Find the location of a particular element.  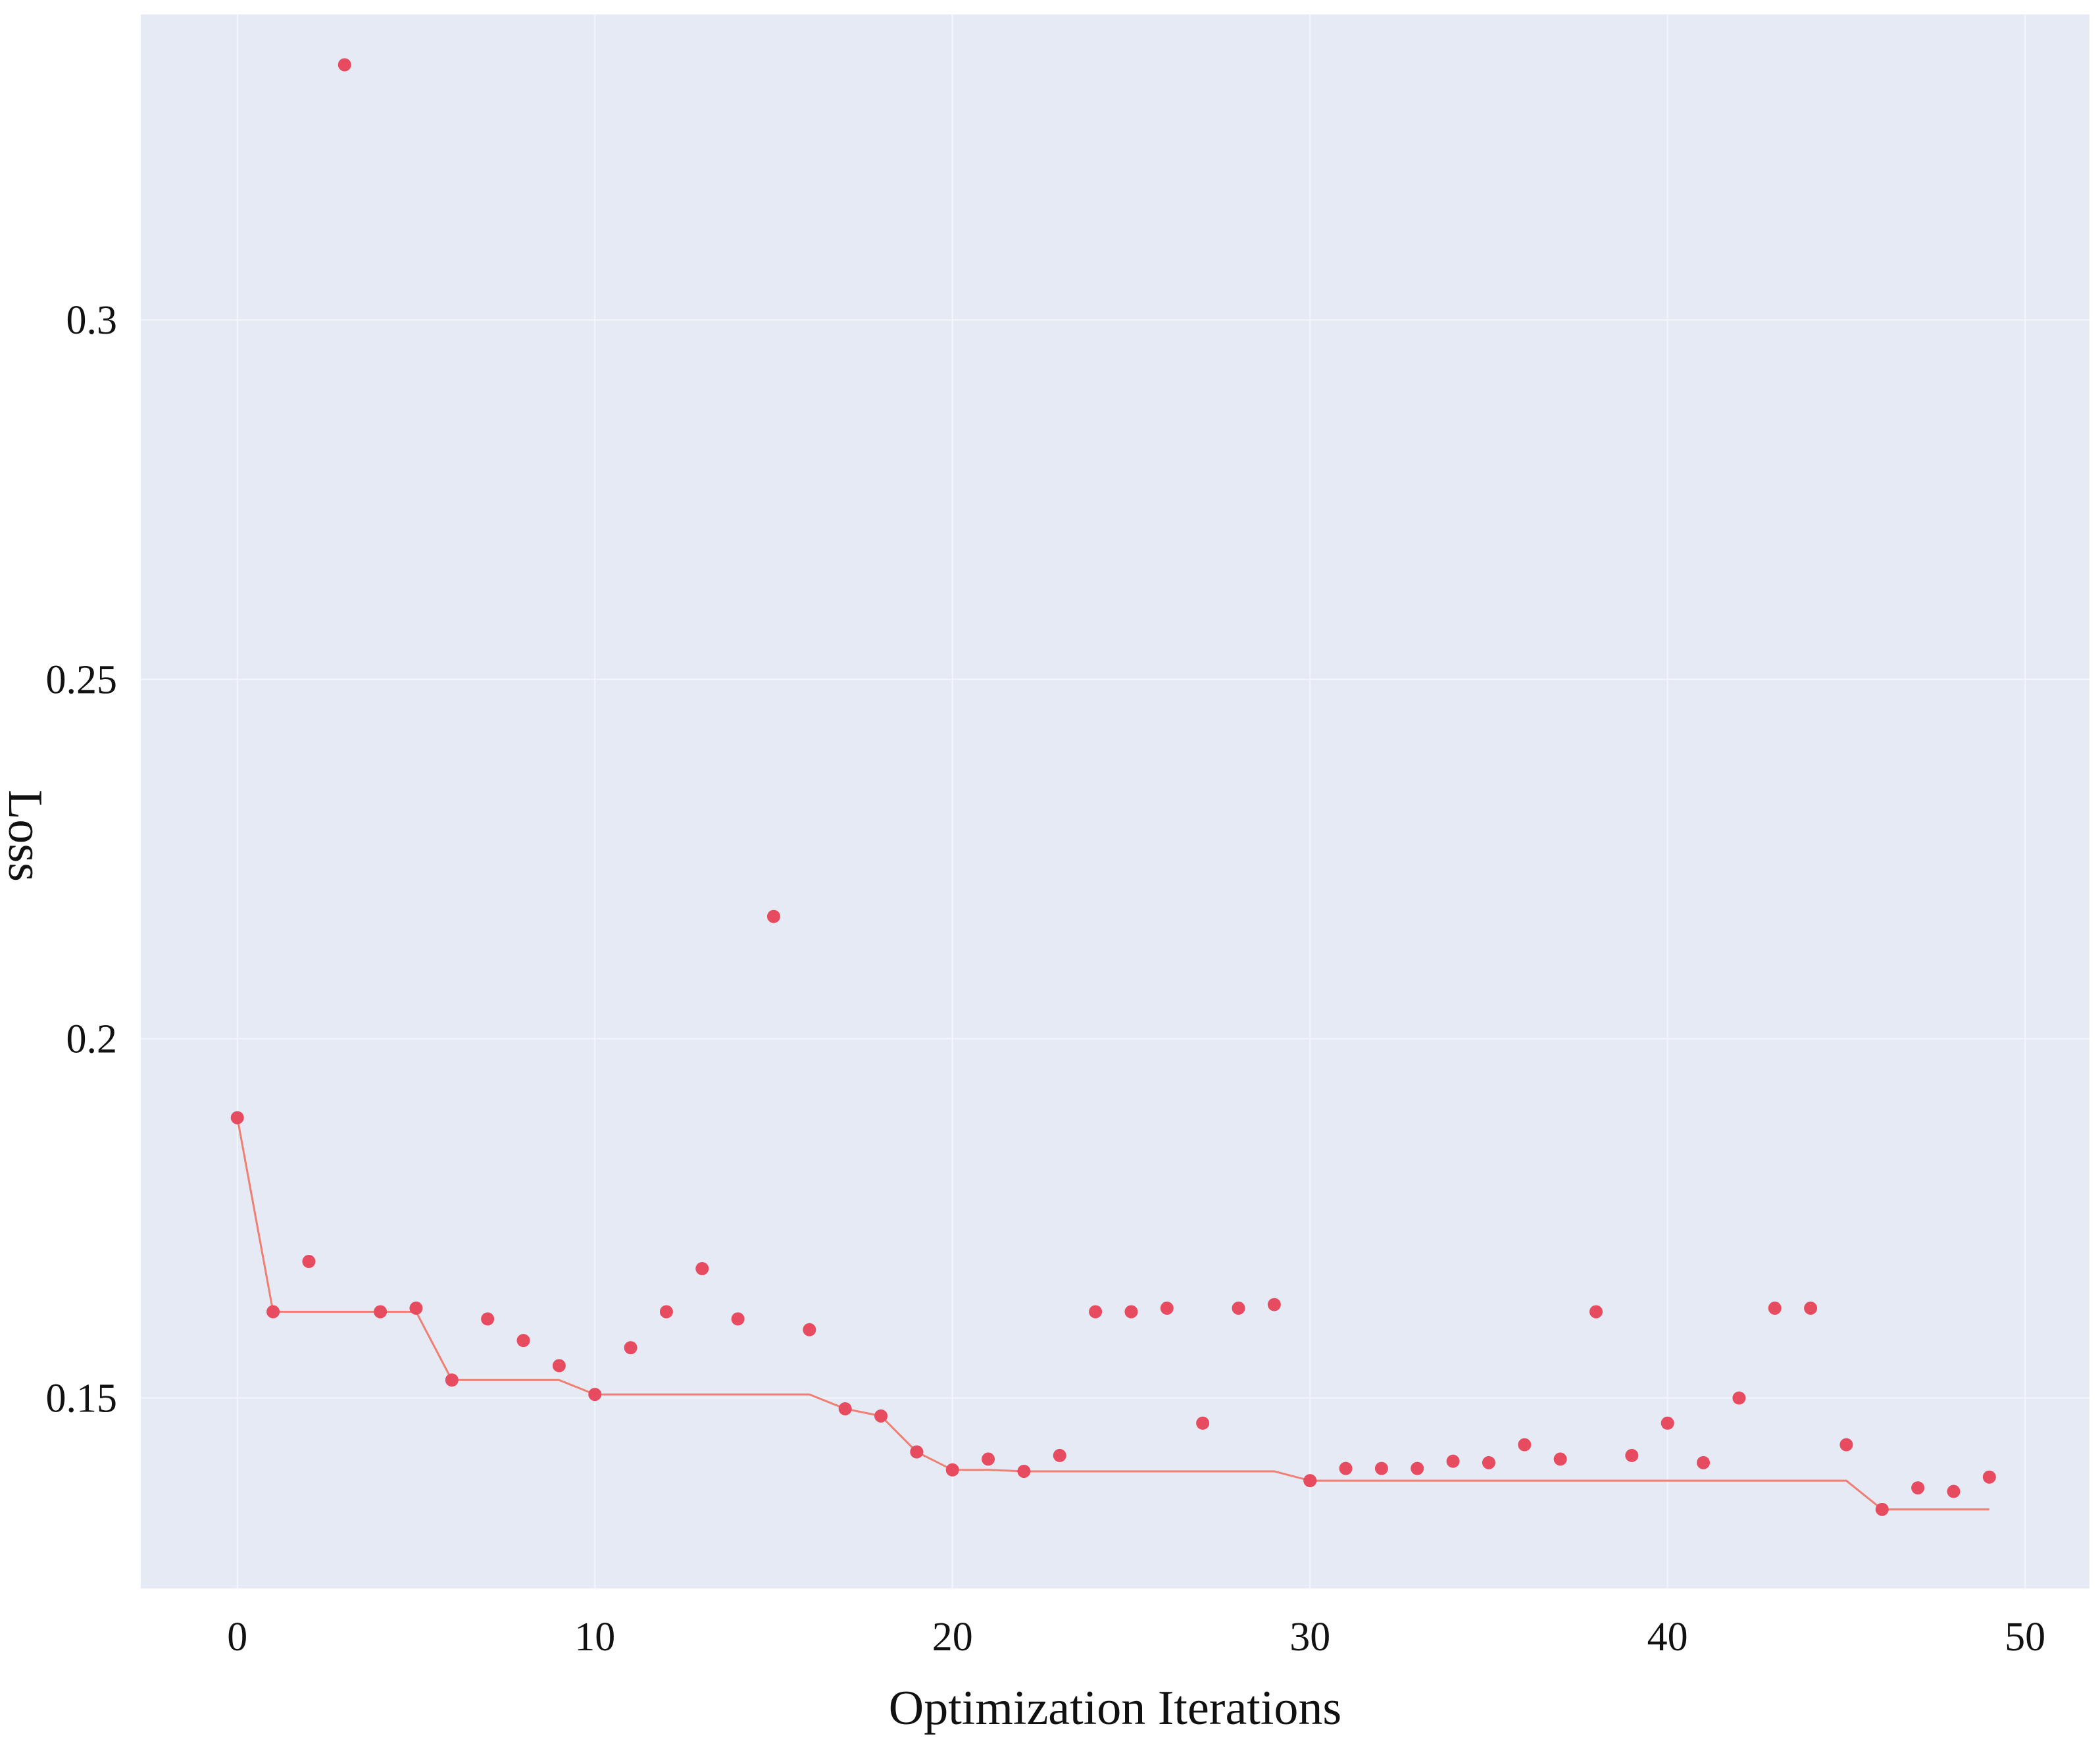

x-tick-label: 40 is located at coordinates (1667, 1637).